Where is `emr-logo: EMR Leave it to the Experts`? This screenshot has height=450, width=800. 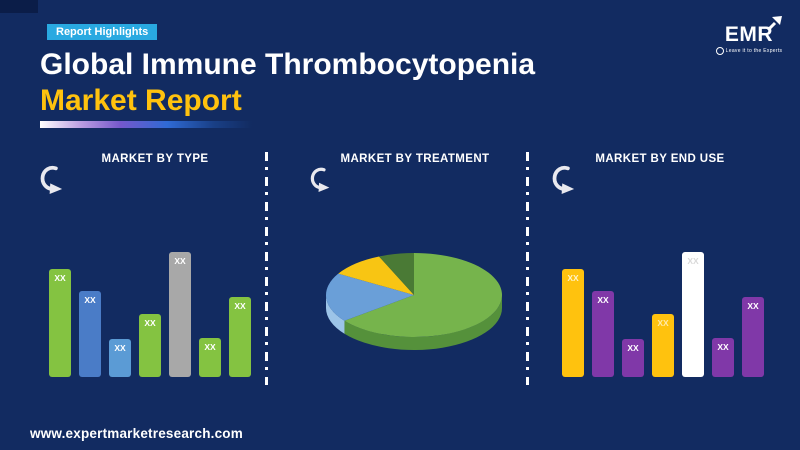 emr-logo: EMR Leave it to the Experts is located at coordinates (749, 35).